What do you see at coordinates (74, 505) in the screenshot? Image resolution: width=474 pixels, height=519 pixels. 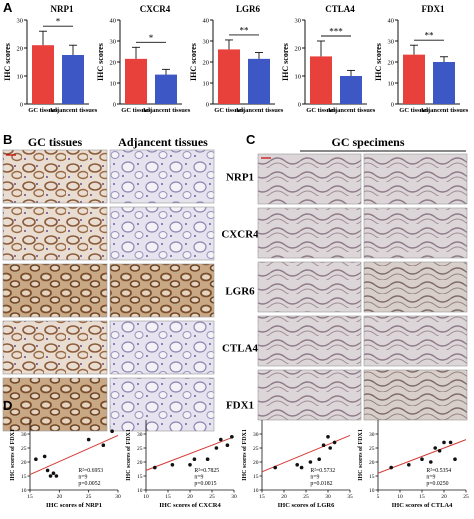 I see `scatter-xlabel: IHC scores of NRP1` at bounding box center [74, 505].